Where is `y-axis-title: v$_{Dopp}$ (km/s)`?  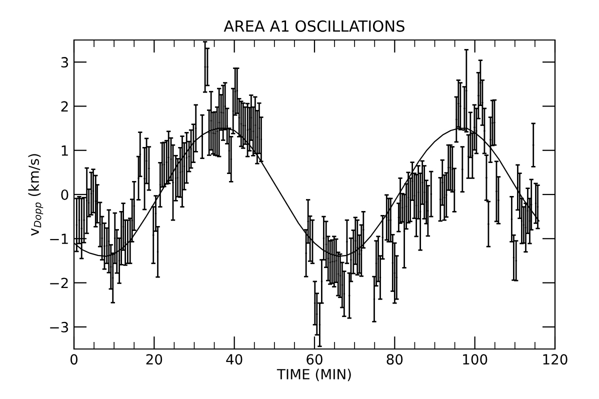 y-axis-title: v$_{Dopp}$ (km/s) is located at coordinates (36, 195).